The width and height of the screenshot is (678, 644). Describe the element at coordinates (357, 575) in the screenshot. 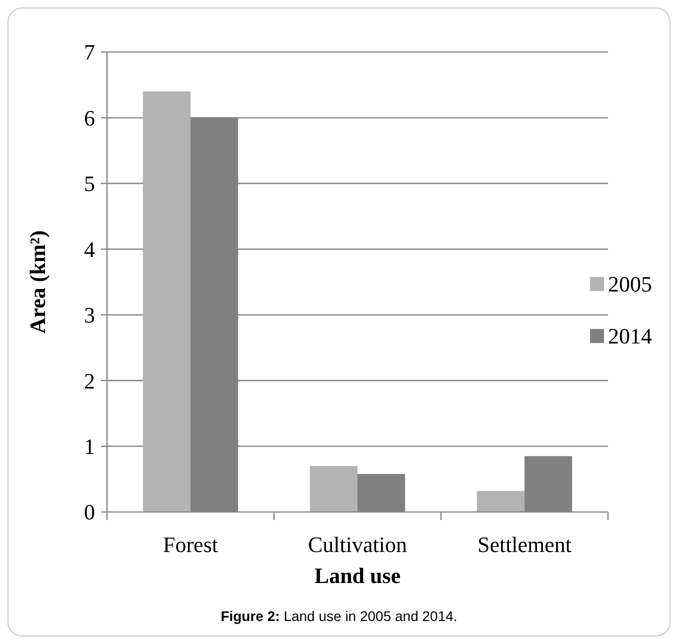

I see `x-axis-title: Land use` at that location.